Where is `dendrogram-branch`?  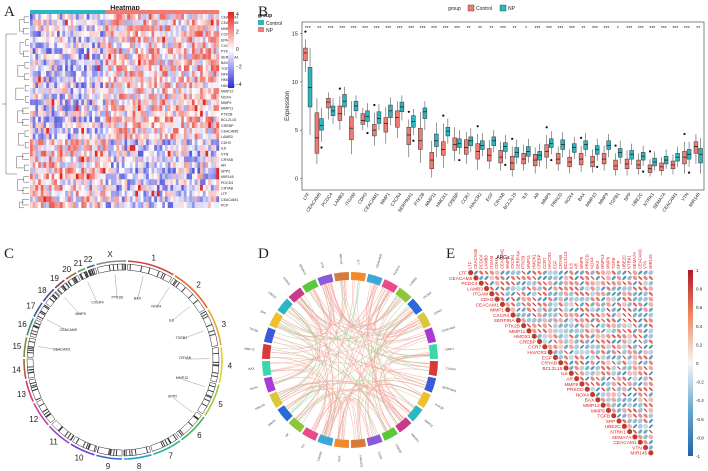
dendrogram-branch is located at coordinates (26, 179).